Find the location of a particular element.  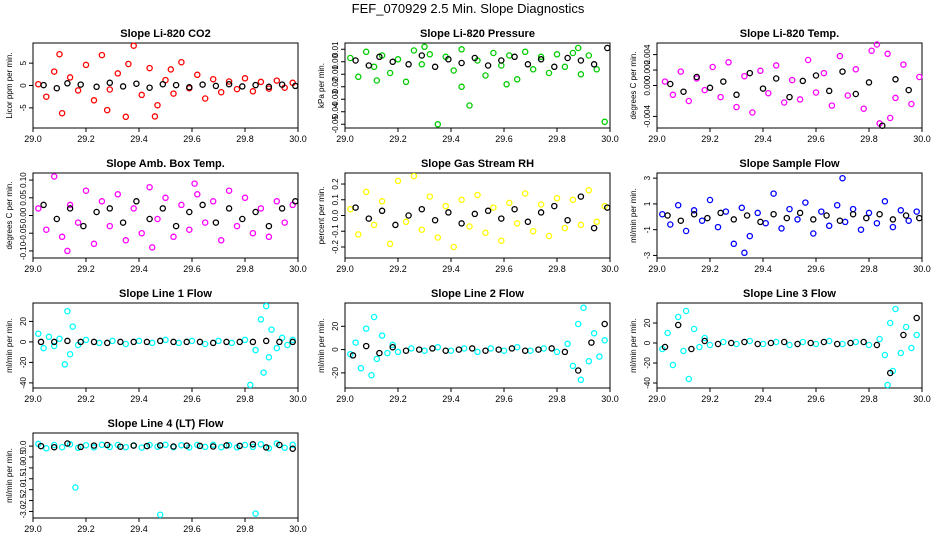

y-tick-label: 20 is located at coordinates (23, 320).